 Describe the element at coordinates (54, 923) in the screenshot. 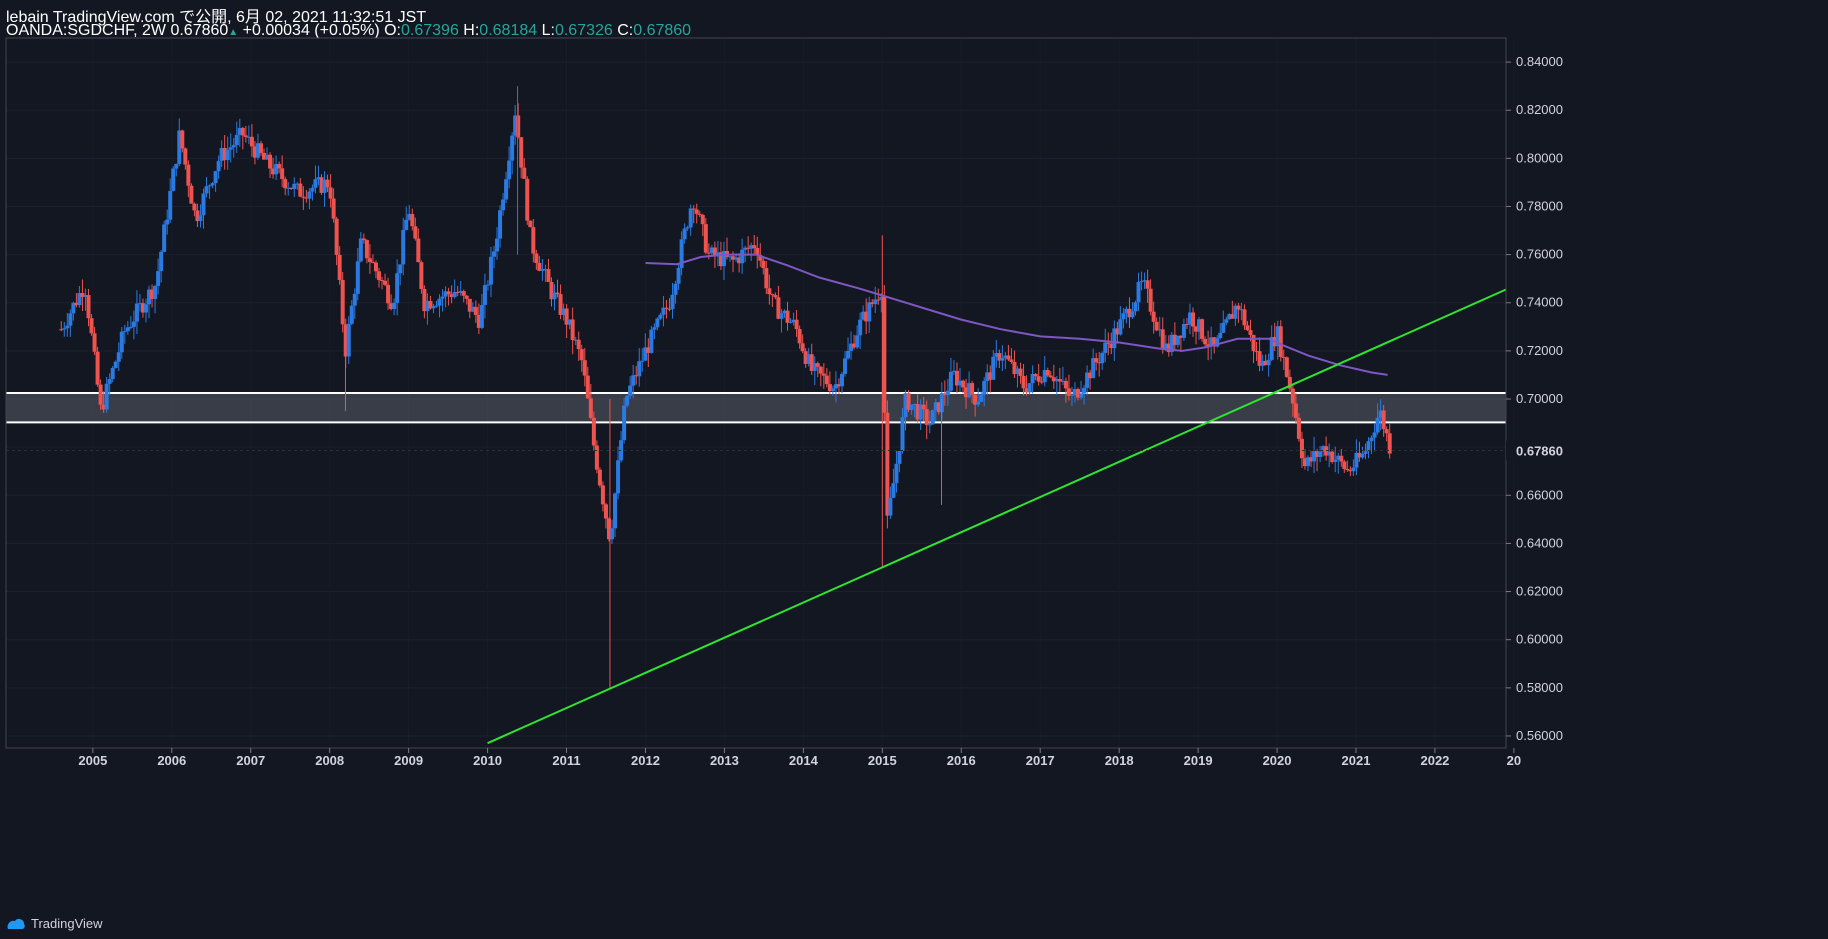

I see `footer-brand: TradingView` at that location.